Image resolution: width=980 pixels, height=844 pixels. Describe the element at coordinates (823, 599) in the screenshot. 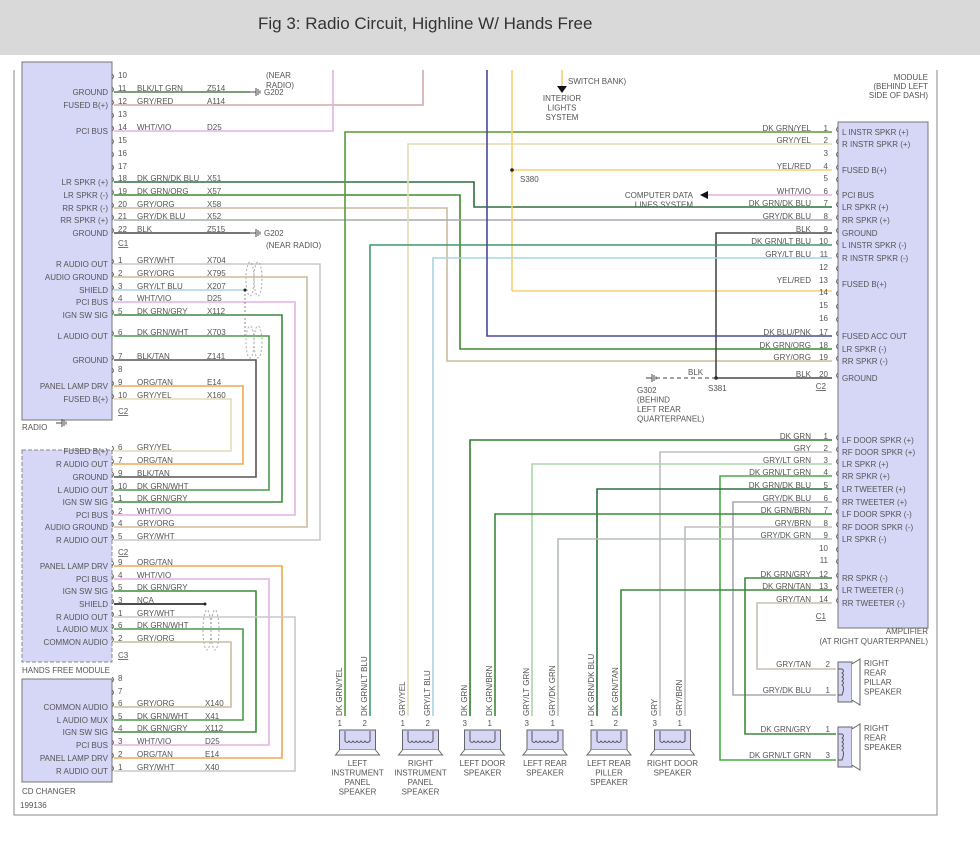

I see `amp-c1-pin-number: 14` at that location.